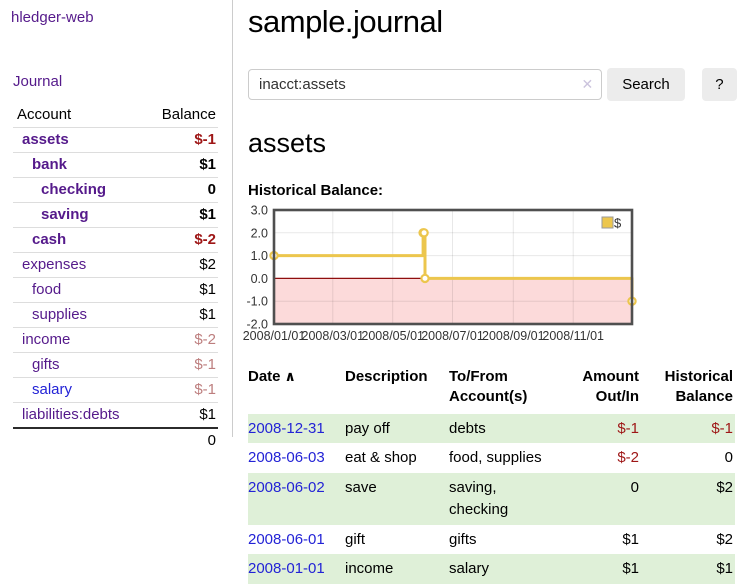 This screenshot has height=584, width=742. Describe the element at coordinates (257, 325) in the screenshot. I see `svg-text: -2.0` at that location.